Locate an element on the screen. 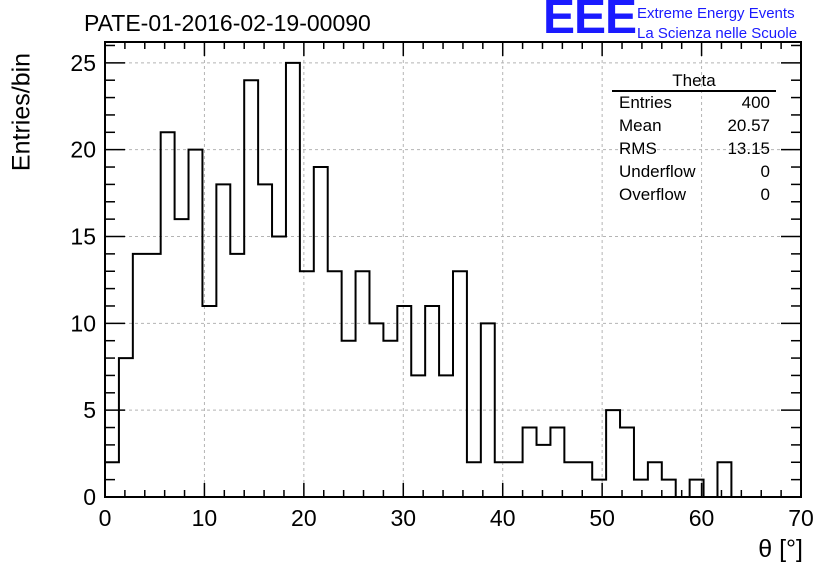 The height and width of the screenshot is (572, 836). stat-value-underflow: 0 is located at coordinates (765, 171).